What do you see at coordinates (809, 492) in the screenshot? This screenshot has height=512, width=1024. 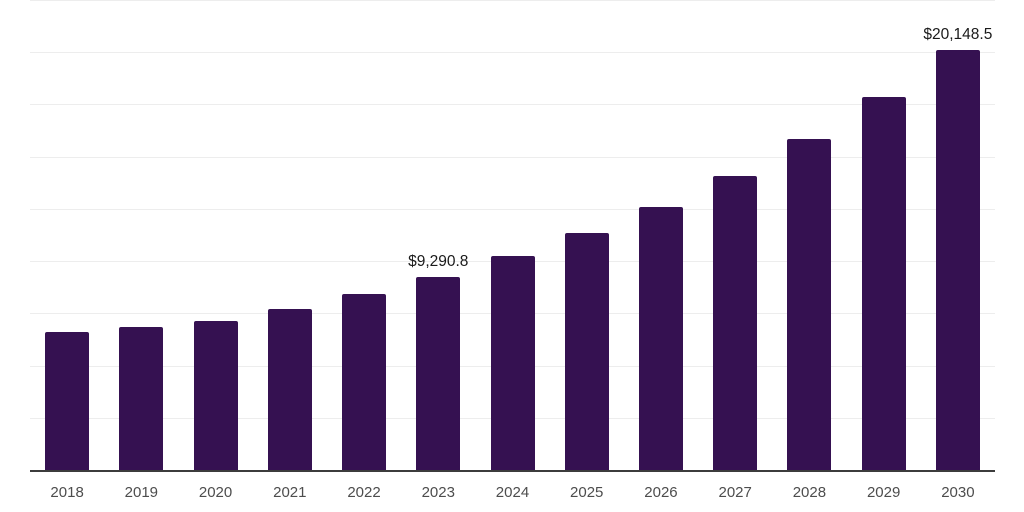 I see `x-tick-label-2028: 2028` at bounding box center [809, 492].